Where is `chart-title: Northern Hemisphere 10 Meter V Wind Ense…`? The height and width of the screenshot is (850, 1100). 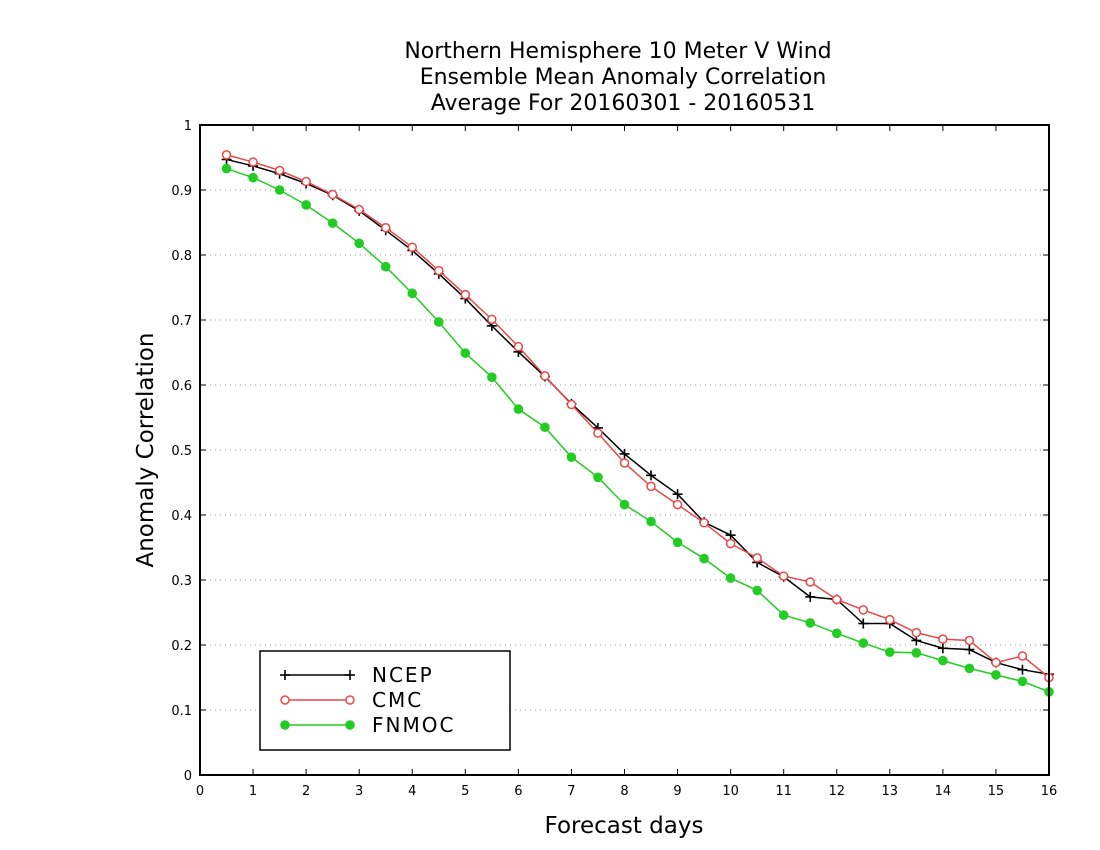 chart-title: Northern Hemisphere 10 Meter V Wind Ense… is located at coordinates (617, 77).